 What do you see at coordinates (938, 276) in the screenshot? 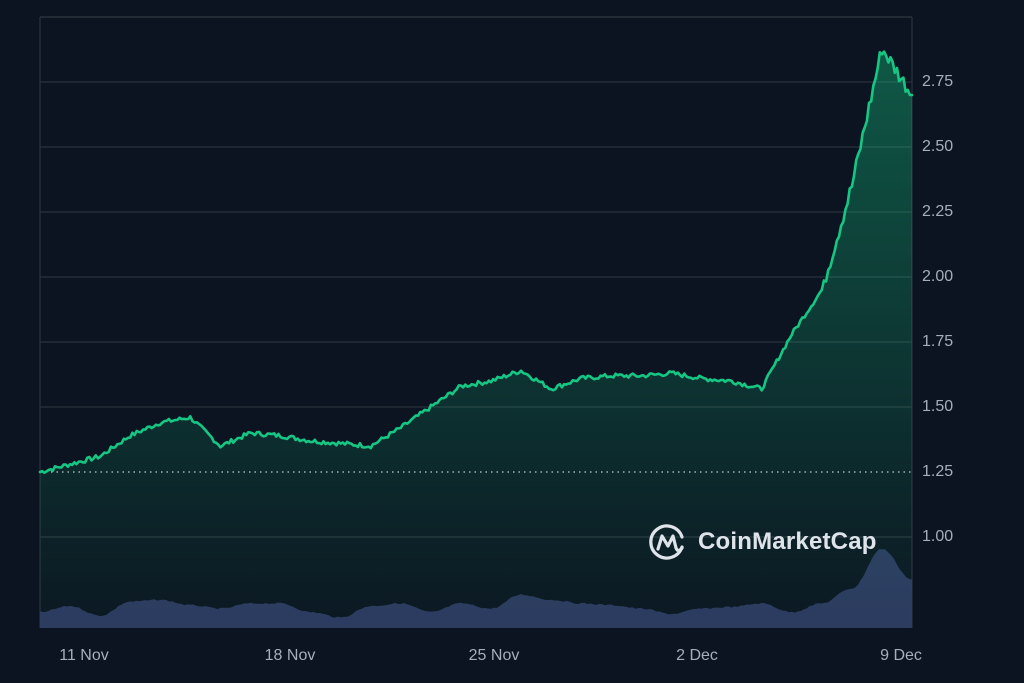
I see `y-tick-label: 2.00` at bounding box center [938, 276].